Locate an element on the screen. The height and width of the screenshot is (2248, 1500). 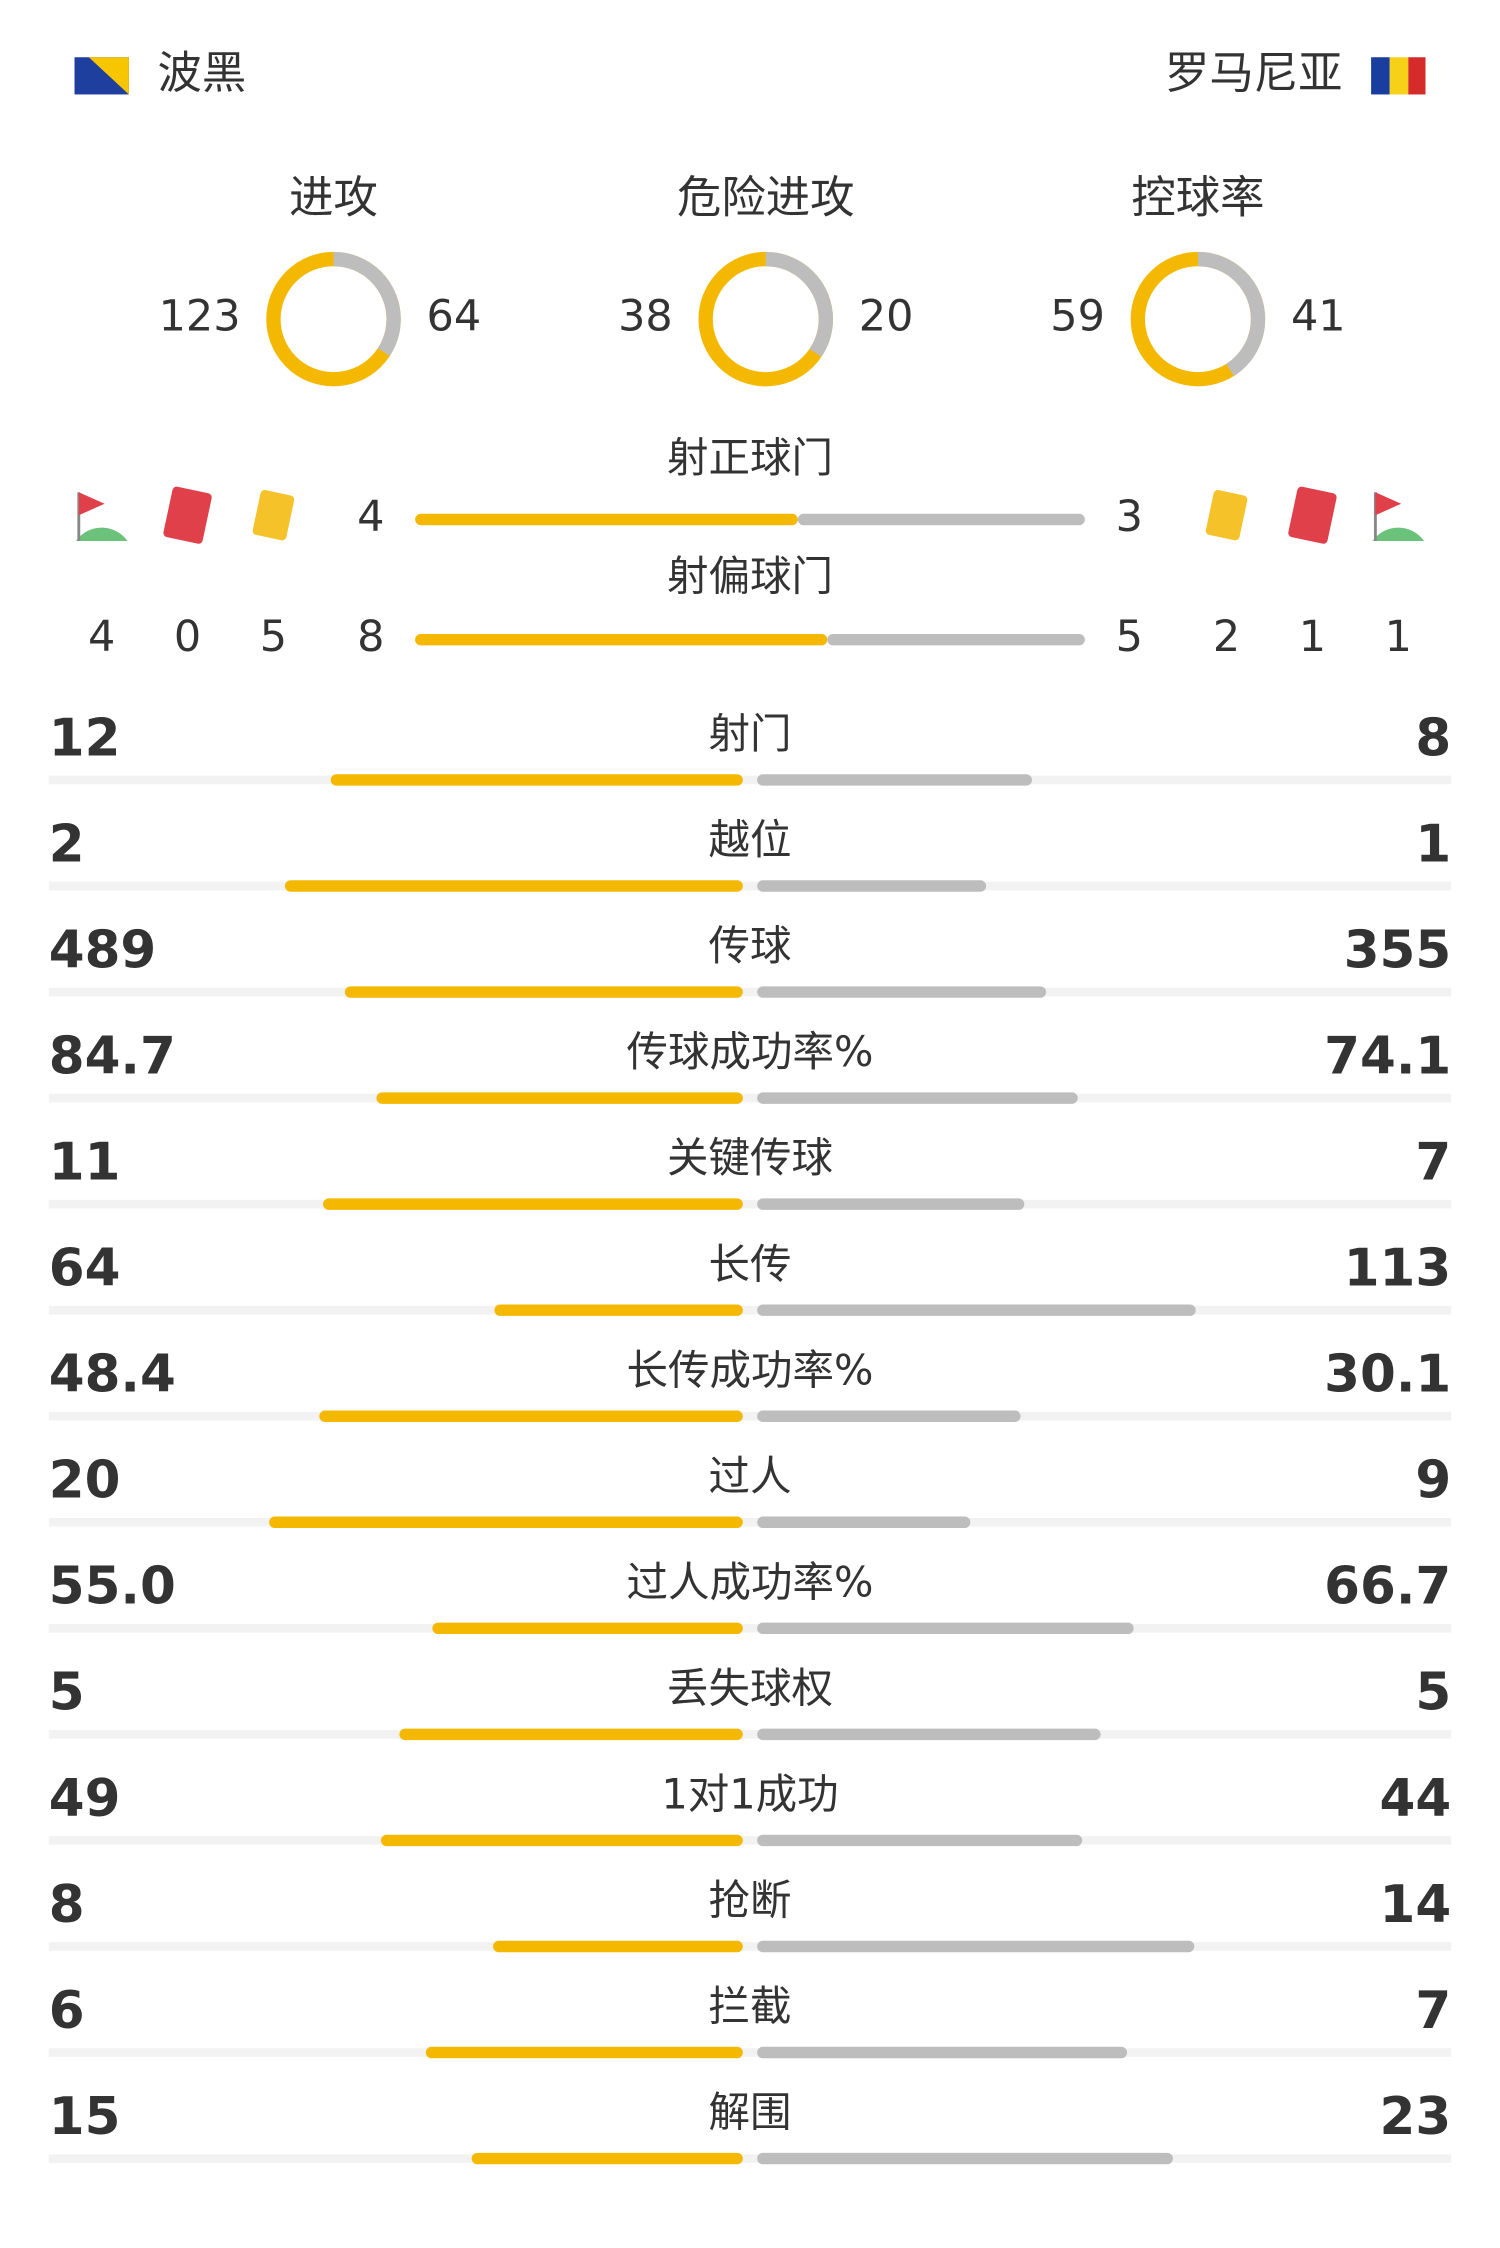
away-value: 44 is located at coordinates (1416, 1799).